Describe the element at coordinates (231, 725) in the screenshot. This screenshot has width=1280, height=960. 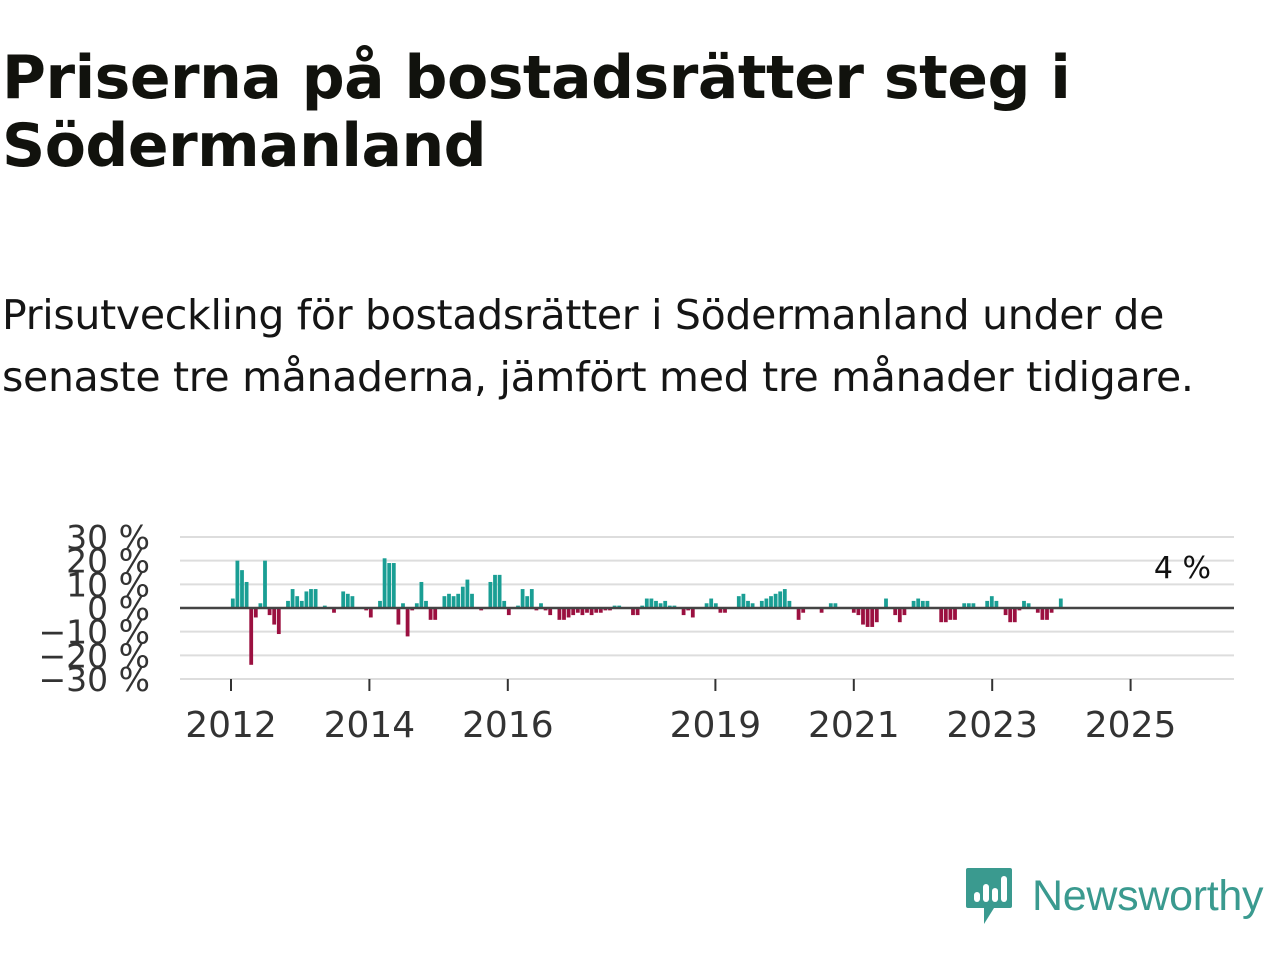
I see `x-tick-label: 2012` at that location.